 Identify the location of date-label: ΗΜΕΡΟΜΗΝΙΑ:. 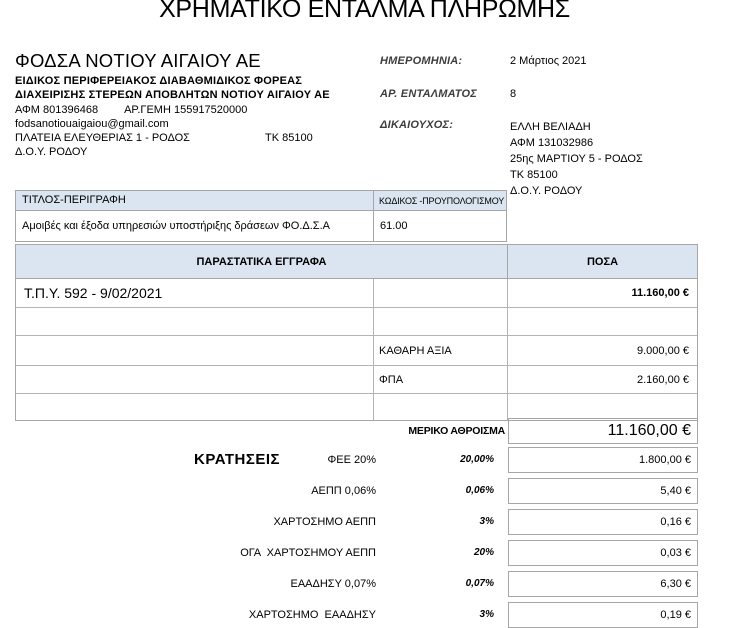
(421, 61).